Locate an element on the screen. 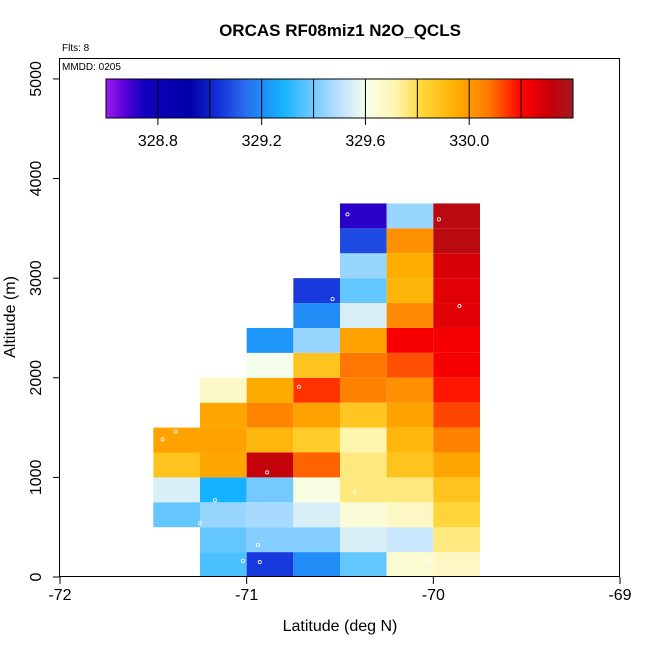 The image size is (650, 650). x-tick-label: -70 is located at coordinates (433, 595).